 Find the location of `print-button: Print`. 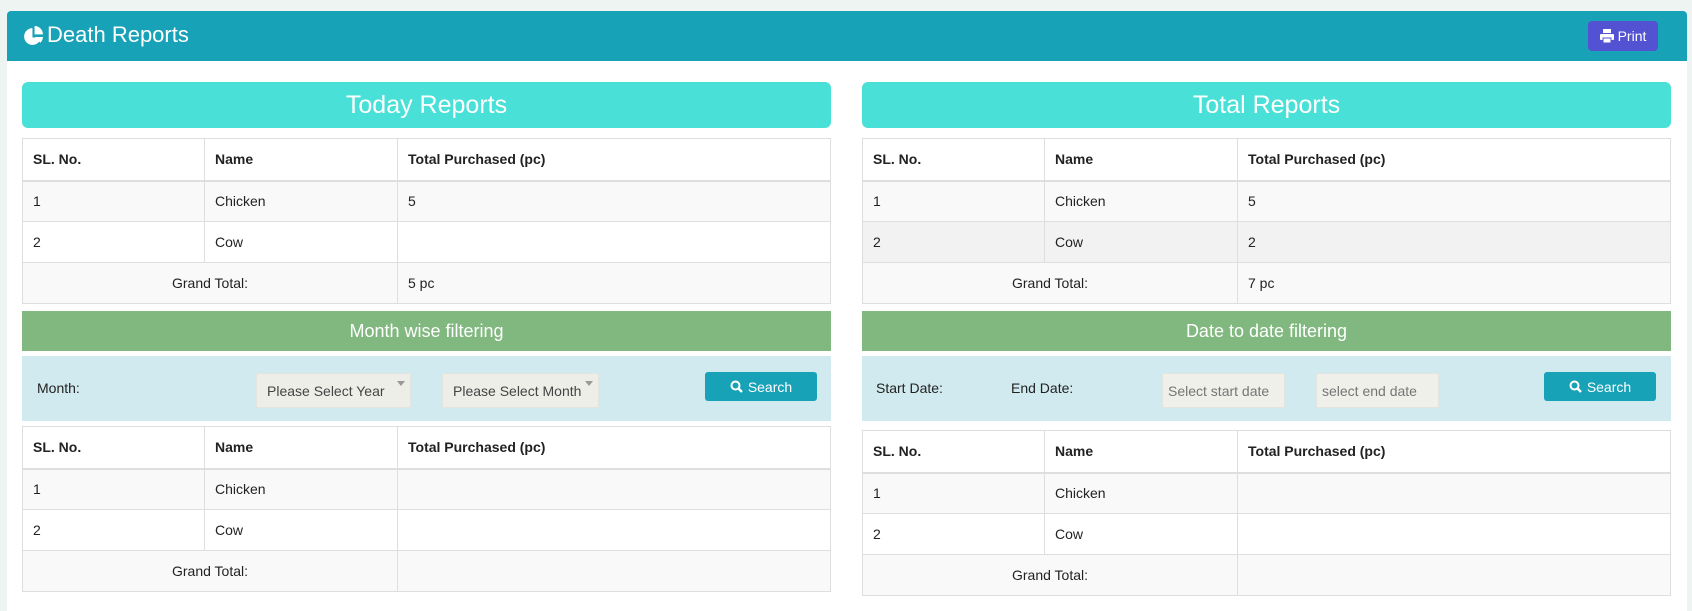

print-button: Print is located at coordinates (1623, 36).